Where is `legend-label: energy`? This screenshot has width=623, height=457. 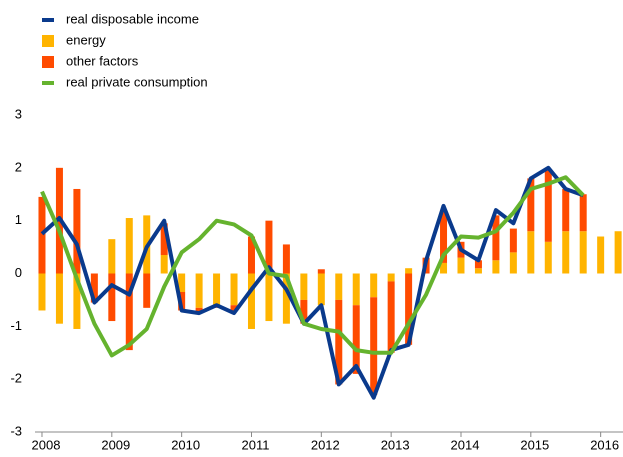
legend-label: energy is located at coordinates (86, 39).